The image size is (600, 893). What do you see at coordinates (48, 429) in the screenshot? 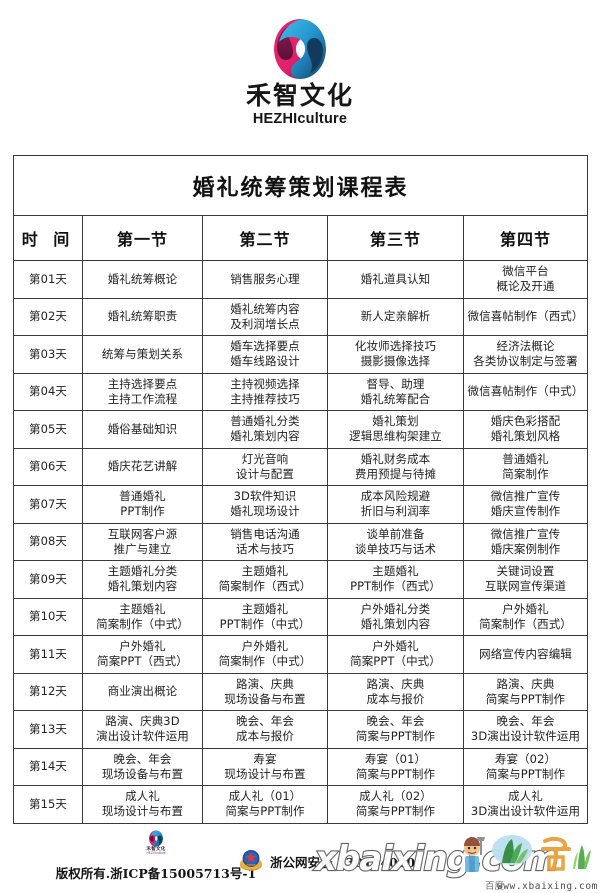
I see `day-label: 第05天` at bounding box center [48, 429].